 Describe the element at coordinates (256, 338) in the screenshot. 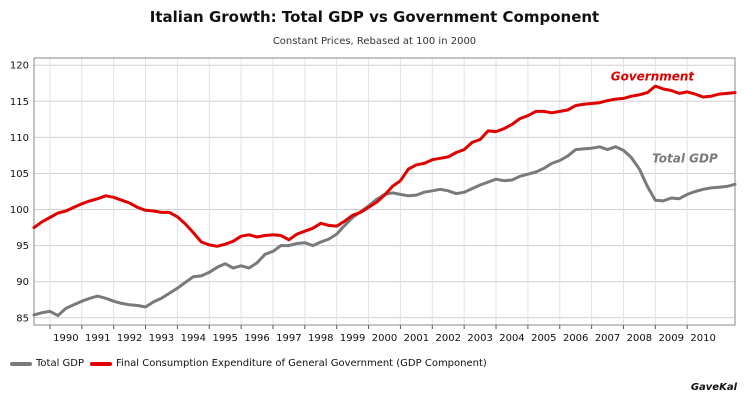

I see `x-tick-label: 1996` at that location.